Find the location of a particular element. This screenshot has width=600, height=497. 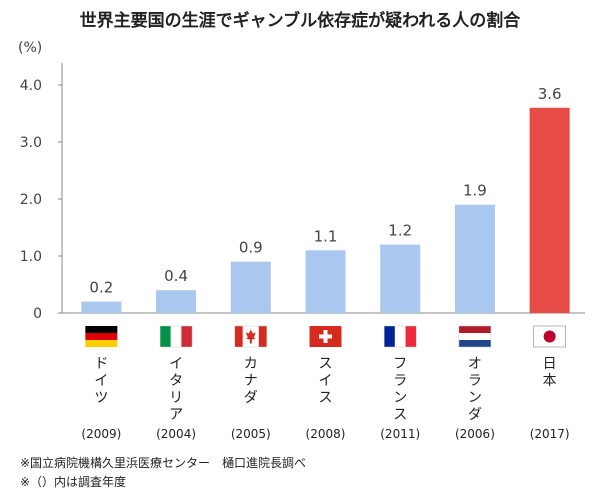

category-year-label: (2017) is located at coordinates (550, 434).